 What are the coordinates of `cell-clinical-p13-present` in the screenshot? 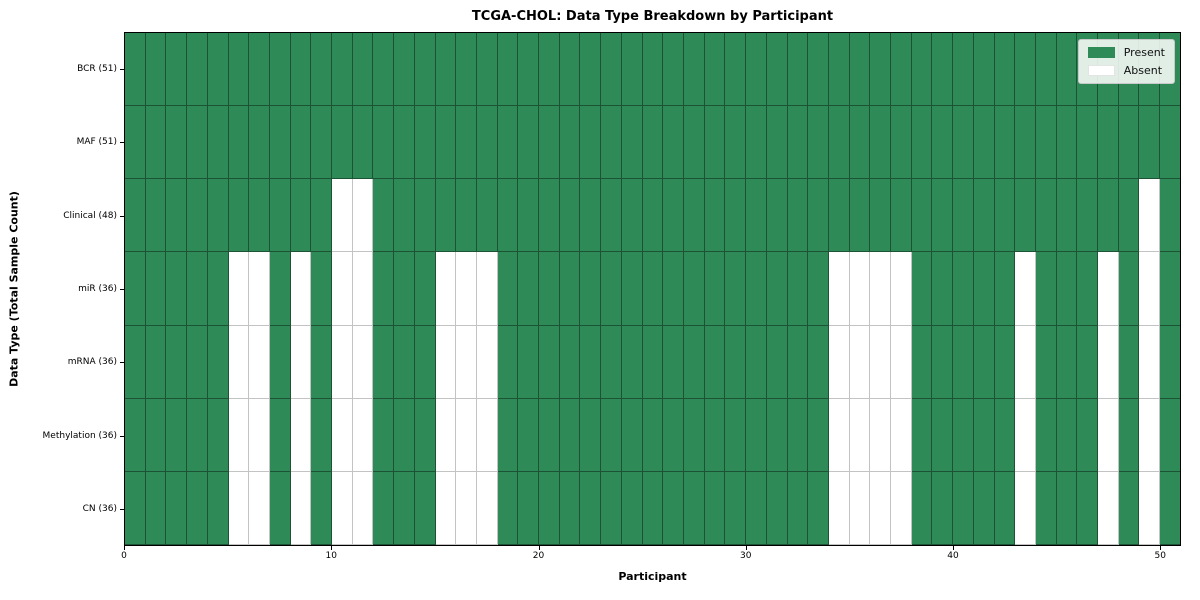 It's located at (404, 216).